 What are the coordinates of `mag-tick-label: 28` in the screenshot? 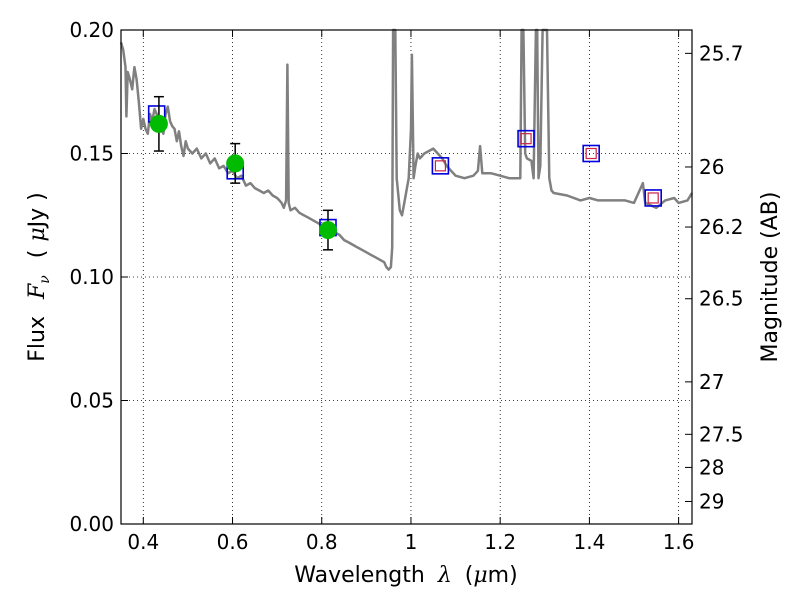 It's located at (711, 467).